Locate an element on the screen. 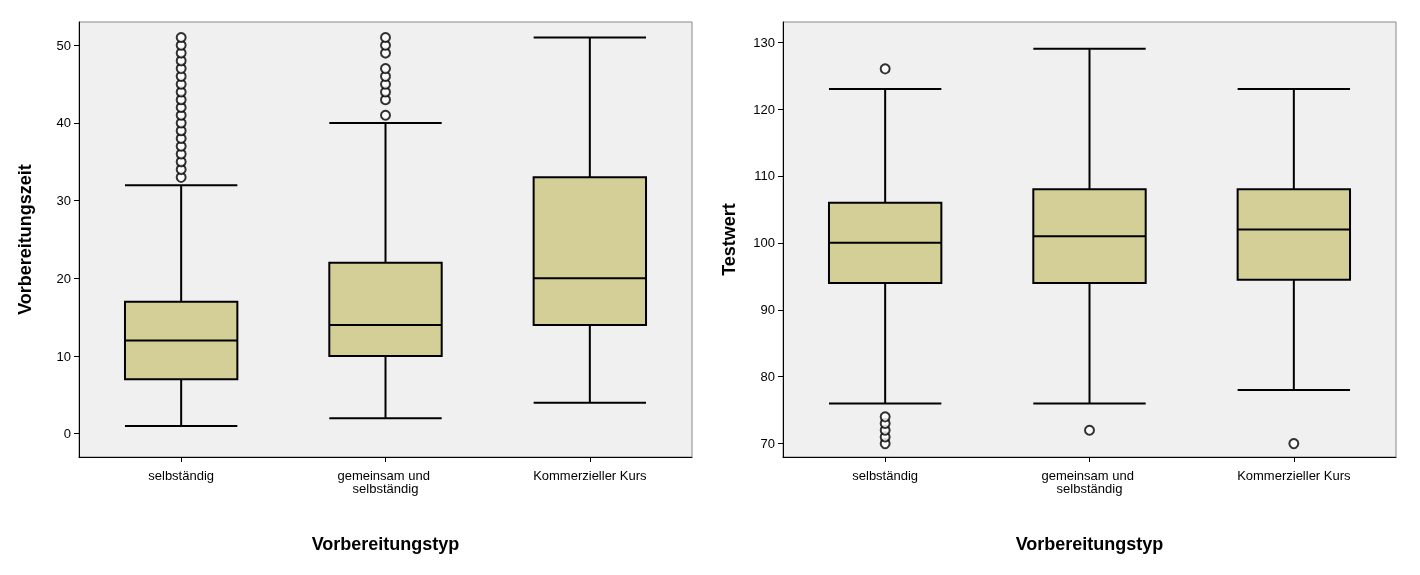 The height and width of the screenshot is (575, 1420). y-tick-label: 0 is located at coordinates (67, 434).